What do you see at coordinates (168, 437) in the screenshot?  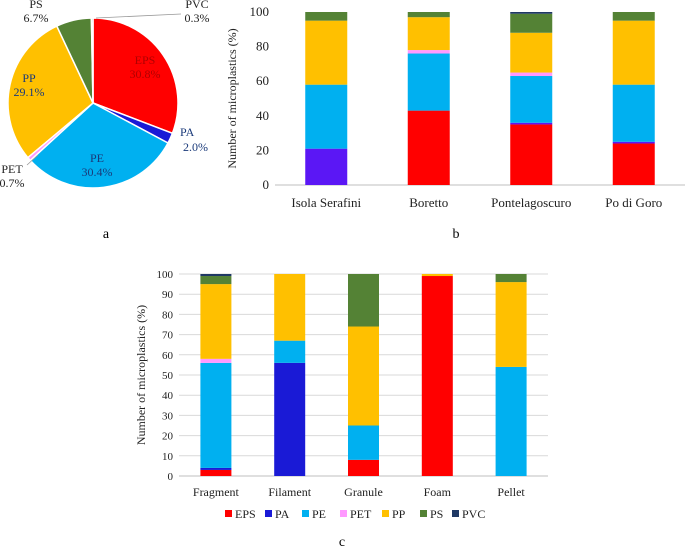 I see `y-tick-label: 20` at bounding box center [168, 437].